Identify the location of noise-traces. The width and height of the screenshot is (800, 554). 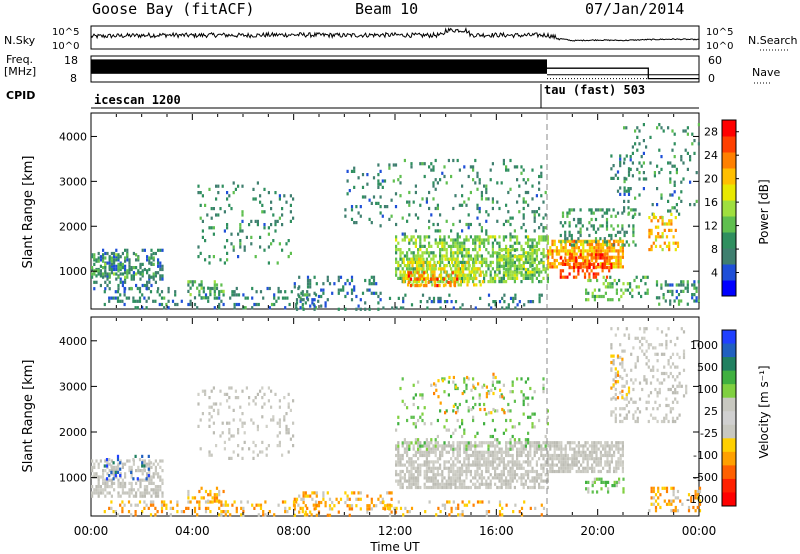
(395, 34).